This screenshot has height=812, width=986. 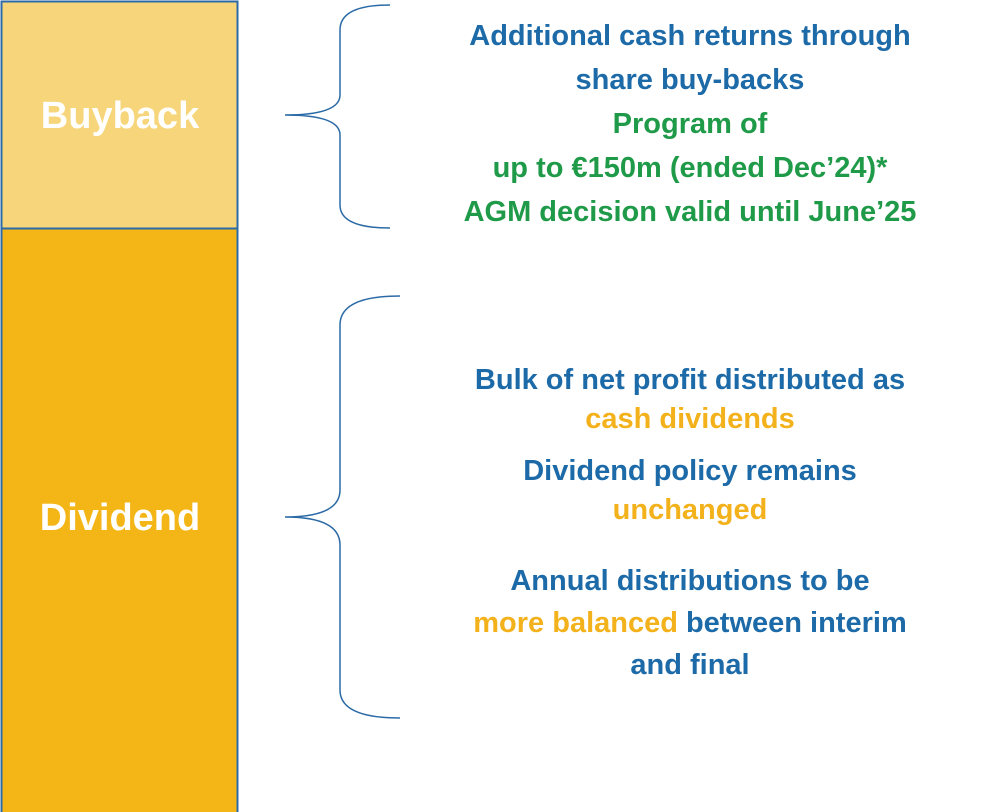 What do you see at coordinates (575, 623) in the screenshot?
I see `text-run: more balanced` at bounding box center [575, 623].